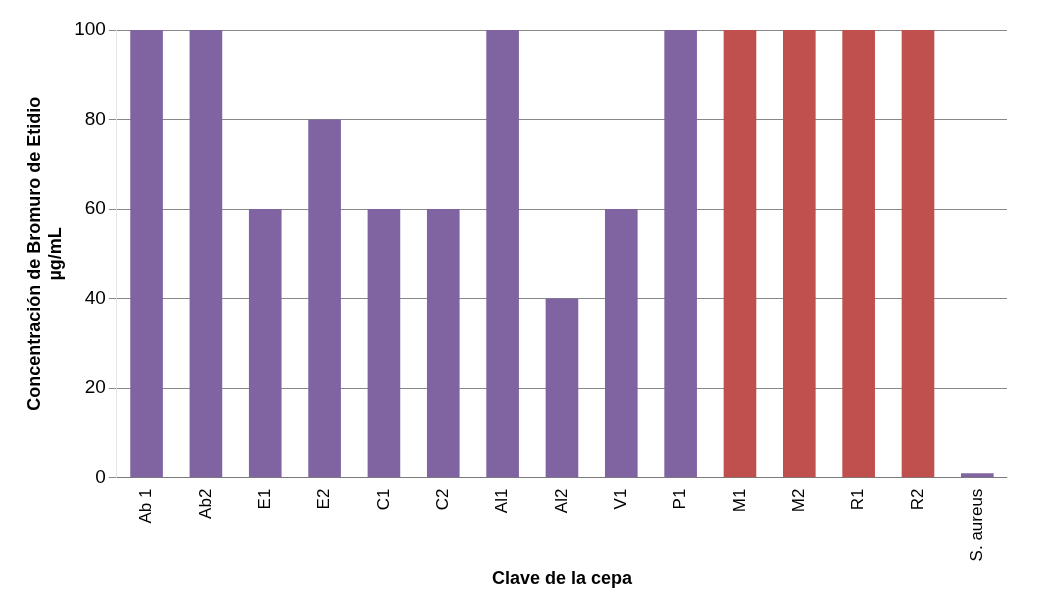  I want to click on x-tick-label: Ab2, so click(205, 503).